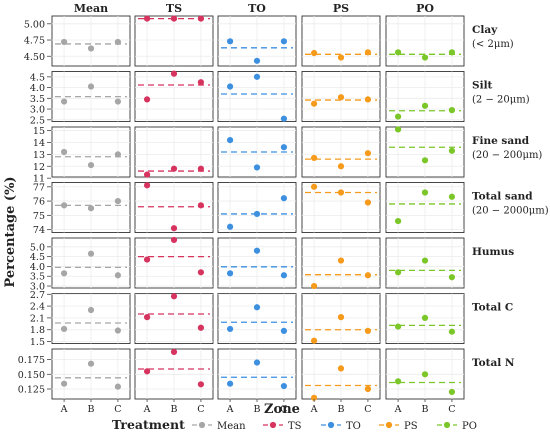 The image size is (550, 433). Describe the element at coordinates (37, 307) in the screenshot. I see `y-tick-label: 2.4` at that location.